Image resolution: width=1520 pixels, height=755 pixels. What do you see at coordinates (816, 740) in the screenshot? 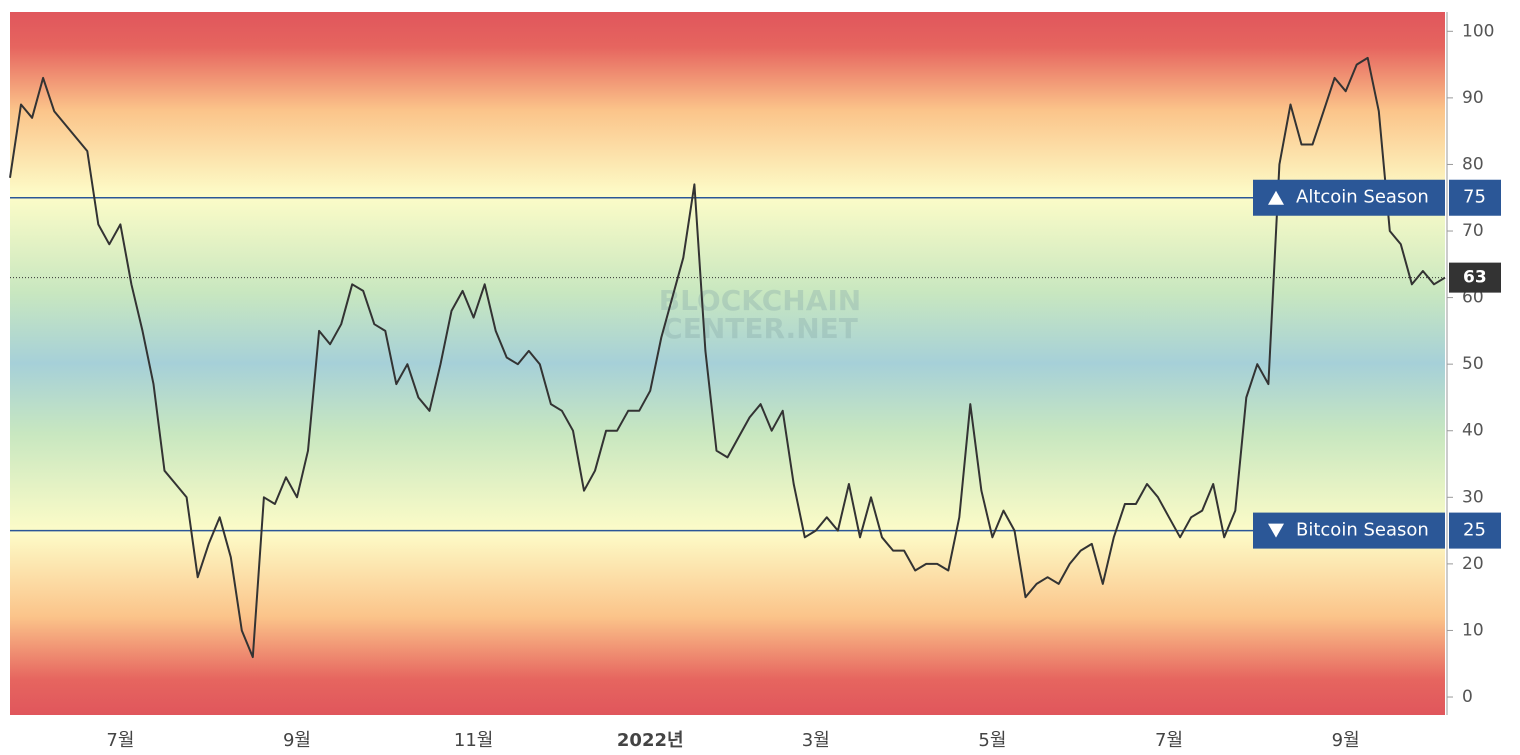
I see `x-tick-label: 3월` at bounding box center [816, 740].